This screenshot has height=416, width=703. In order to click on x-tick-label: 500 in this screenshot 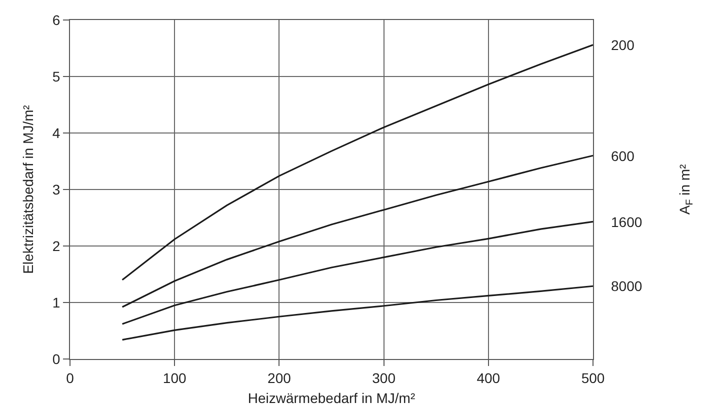, I will do `click(593, 378)`.